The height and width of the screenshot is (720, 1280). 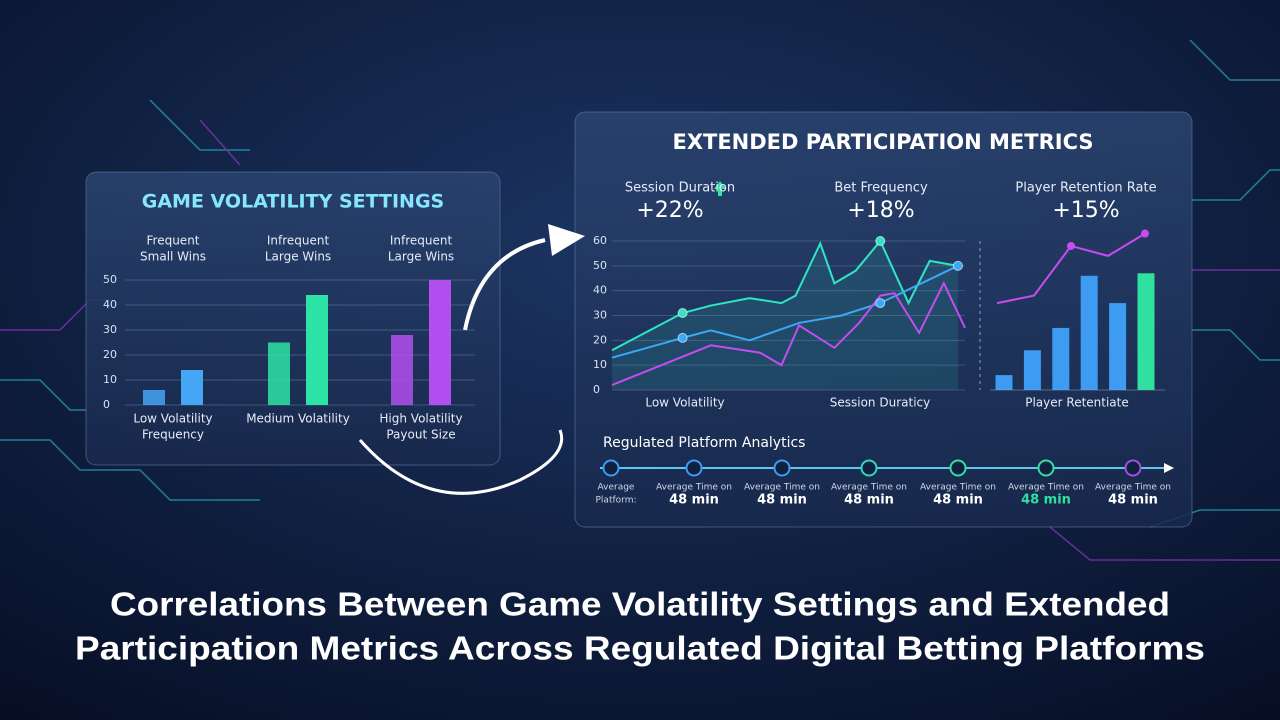 I want to click on y-tick-label: 60, so click(x=600, y=240).